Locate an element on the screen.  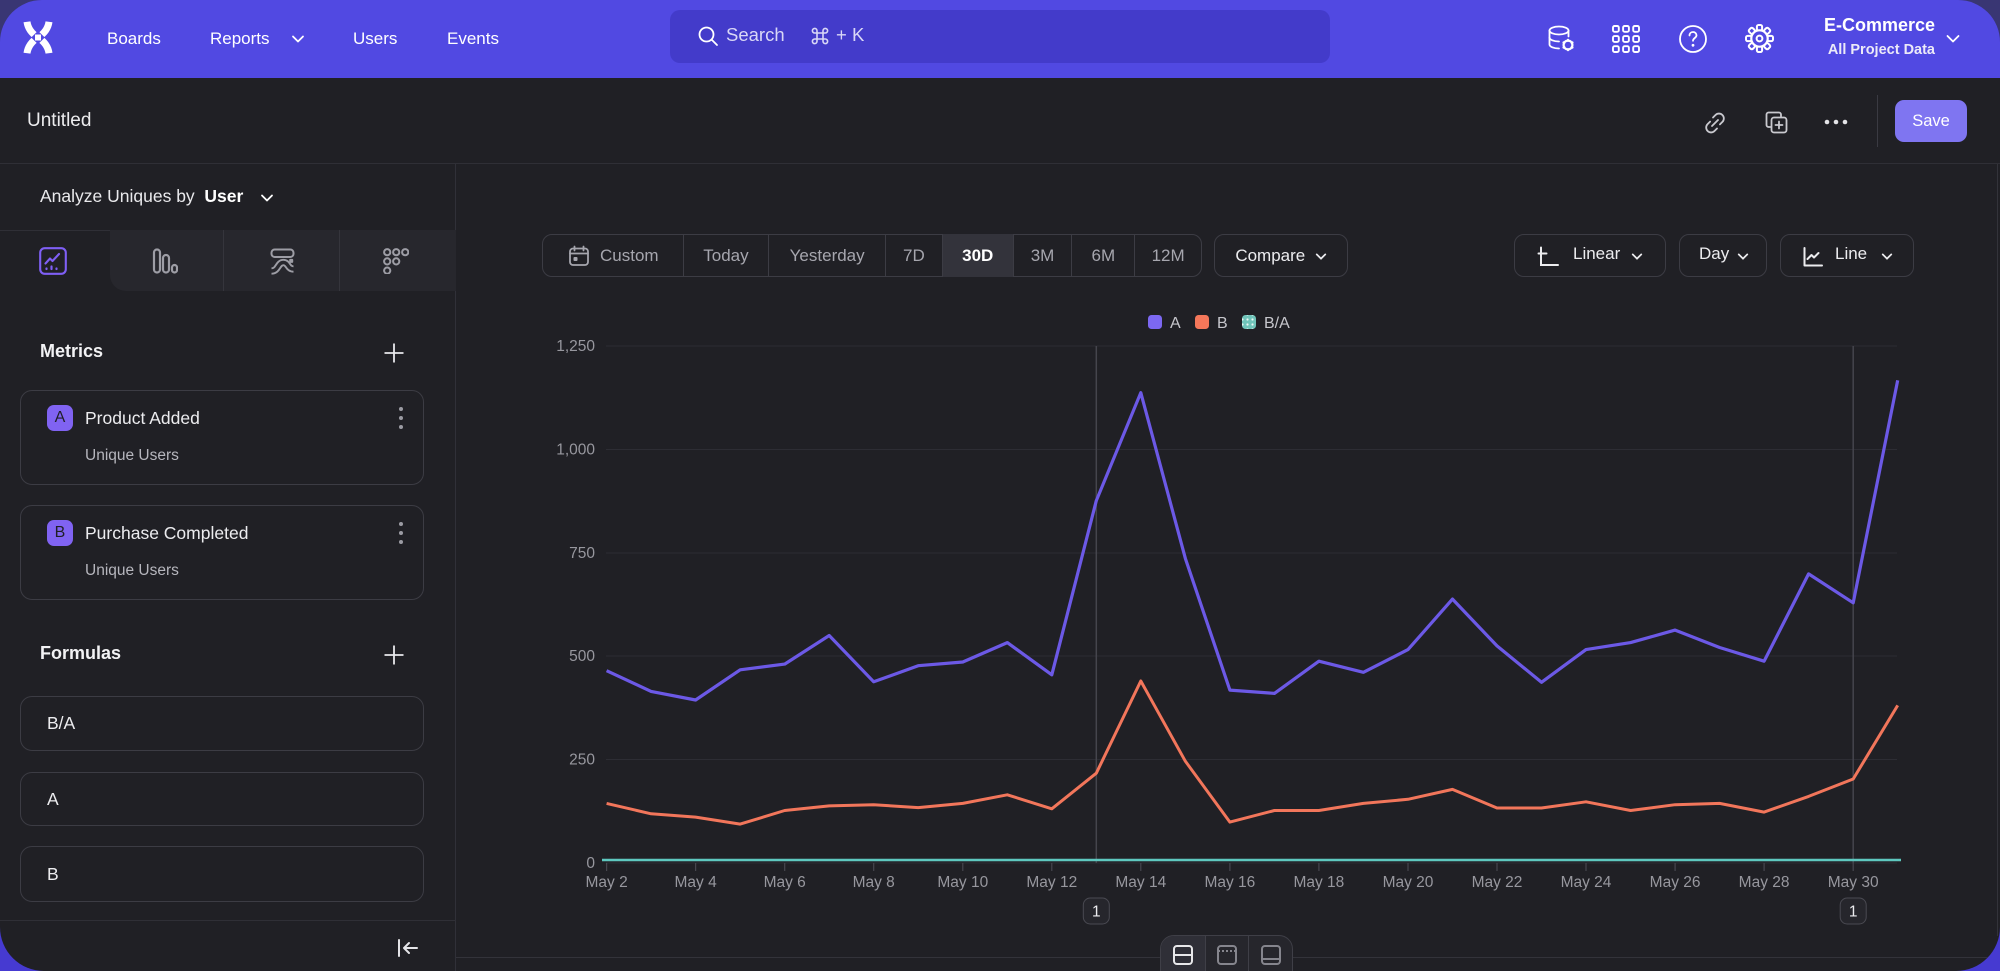
svg-text: B/A is located at coordinates (1277, 323).